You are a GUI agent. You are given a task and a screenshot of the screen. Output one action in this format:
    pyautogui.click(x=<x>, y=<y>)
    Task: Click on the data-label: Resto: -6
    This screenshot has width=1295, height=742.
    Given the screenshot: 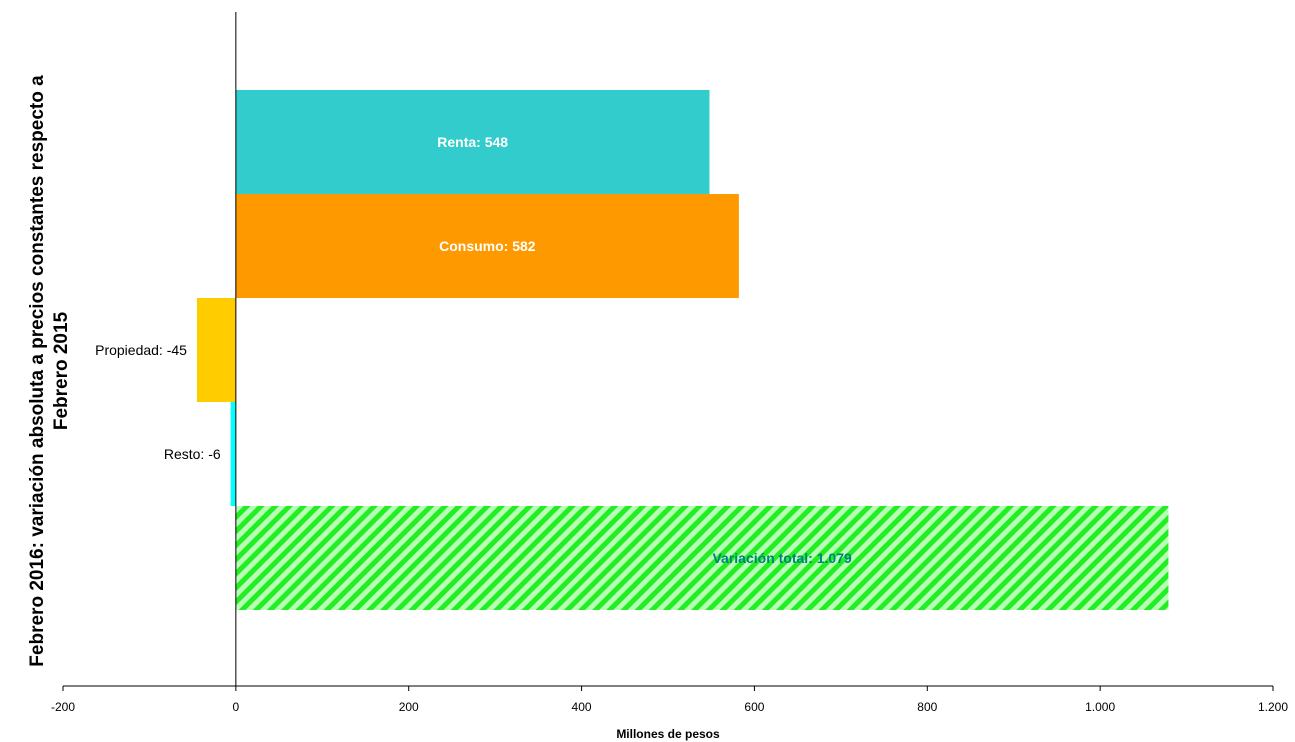 What is the action you would take?
    pyautogui.click(x=192, y=454)
    